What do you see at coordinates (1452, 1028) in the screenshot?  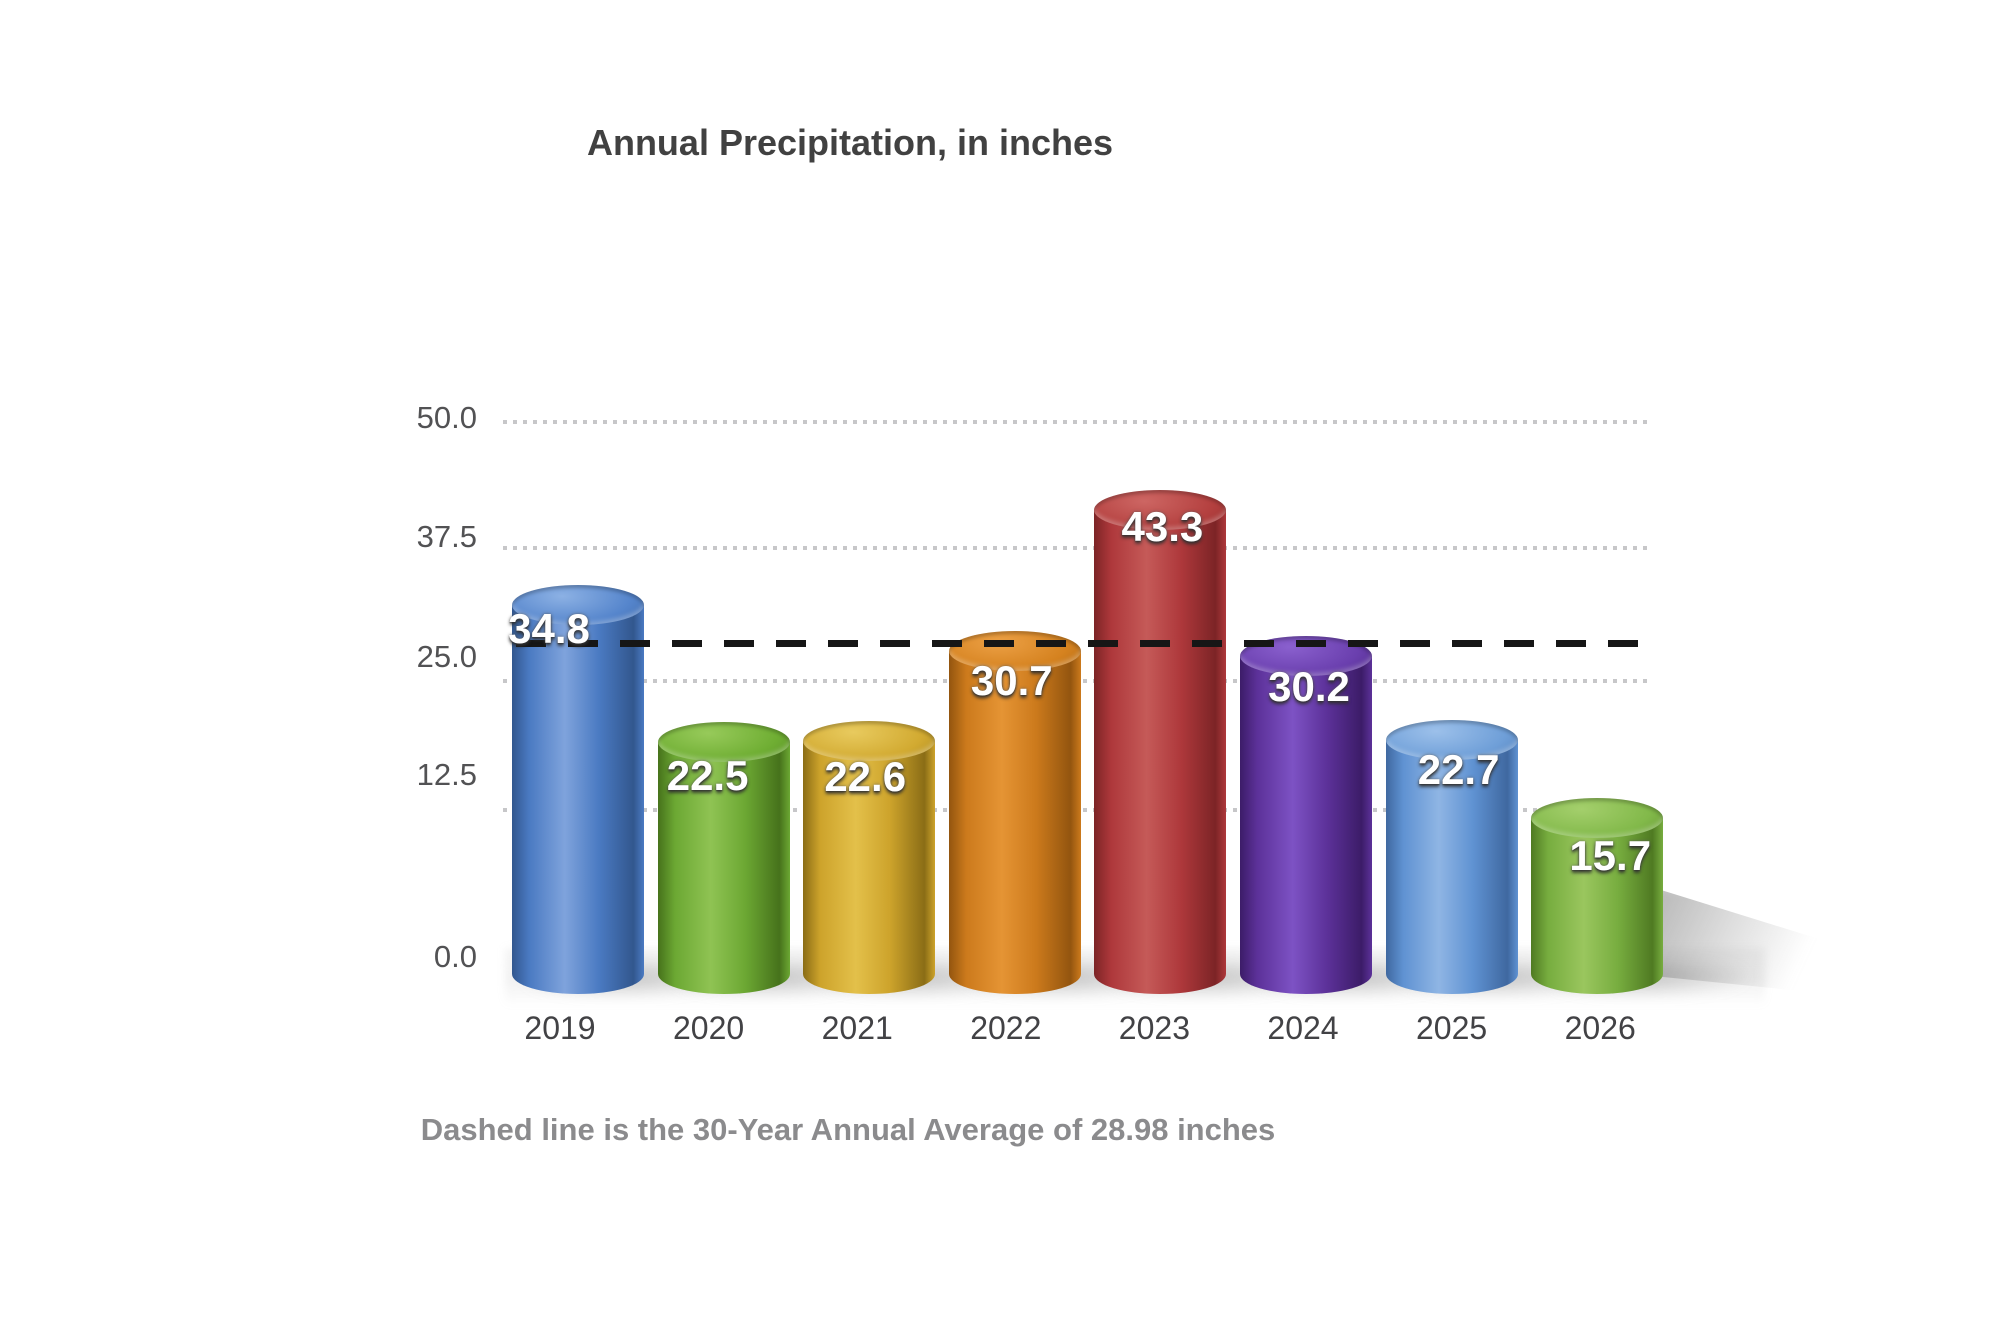 I see `x-tick-label-2025: 2025` at bounding box center [1452, 1028].